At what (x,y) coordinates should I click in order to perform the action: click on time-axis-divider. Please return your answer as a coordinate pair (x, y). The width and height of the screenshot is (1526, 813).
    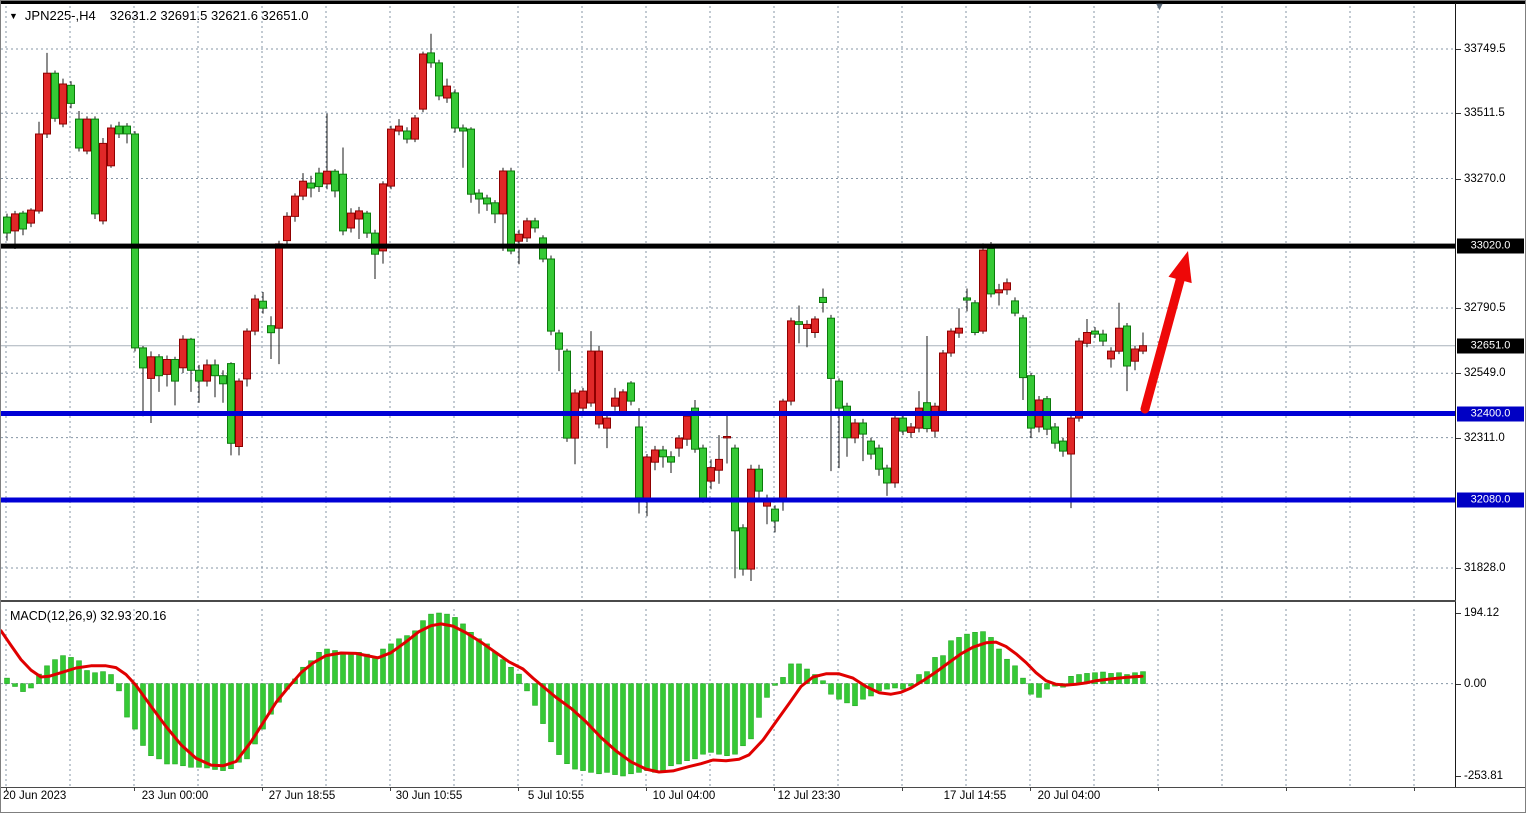
    Looking at the image, I should click on (763, 787).